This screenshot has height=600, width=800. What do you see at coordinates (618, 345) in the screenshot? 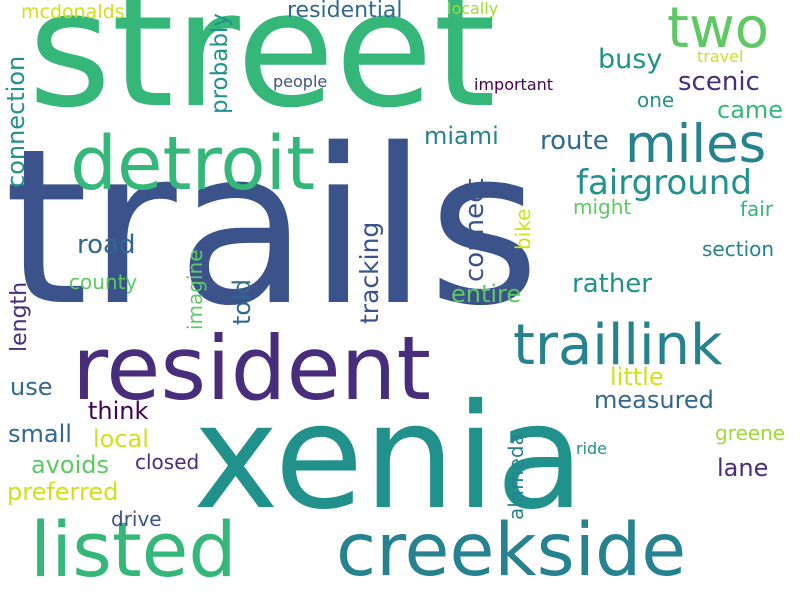
I see `word-traillink: traillink` at bounding box center [618, 345].